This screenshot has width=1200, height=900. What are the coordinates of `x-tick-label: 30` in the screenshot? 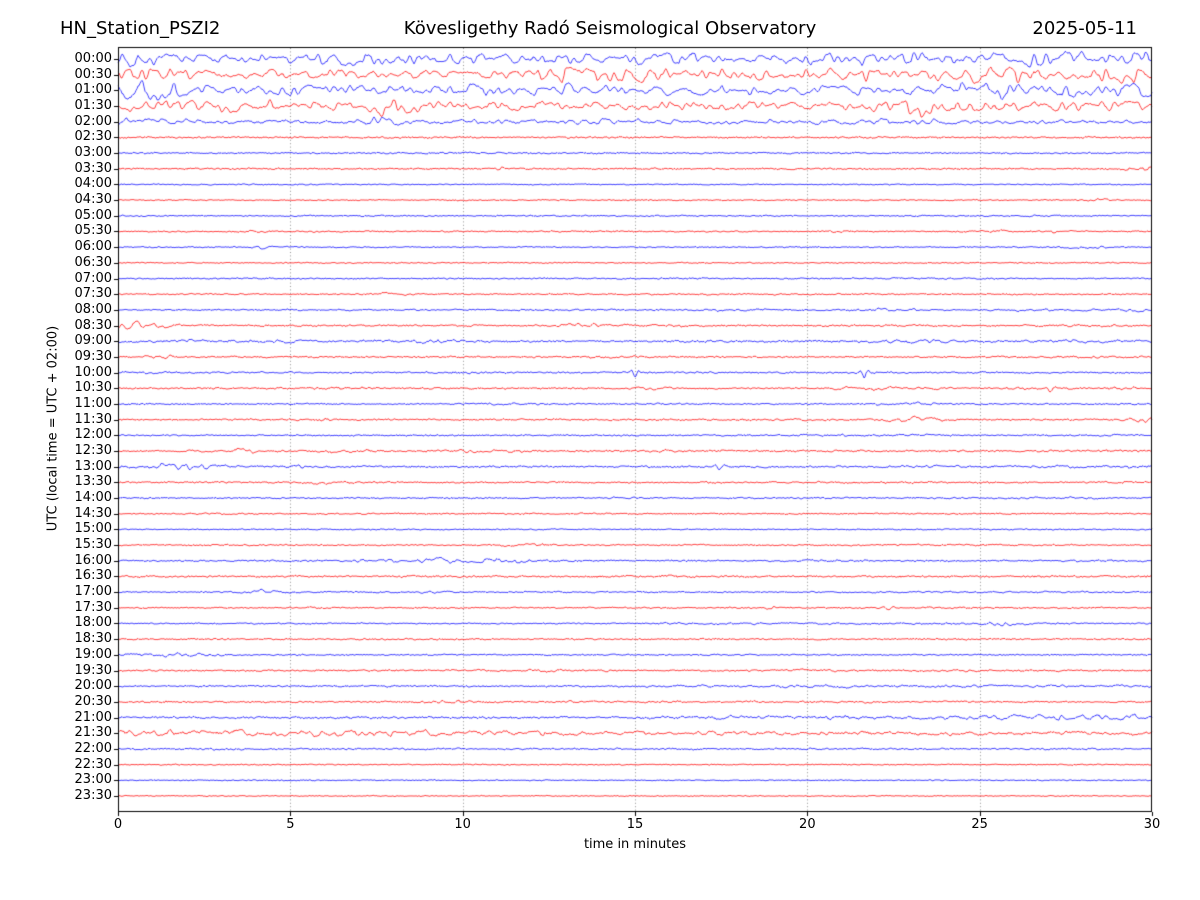 It's located at (1152, 824).